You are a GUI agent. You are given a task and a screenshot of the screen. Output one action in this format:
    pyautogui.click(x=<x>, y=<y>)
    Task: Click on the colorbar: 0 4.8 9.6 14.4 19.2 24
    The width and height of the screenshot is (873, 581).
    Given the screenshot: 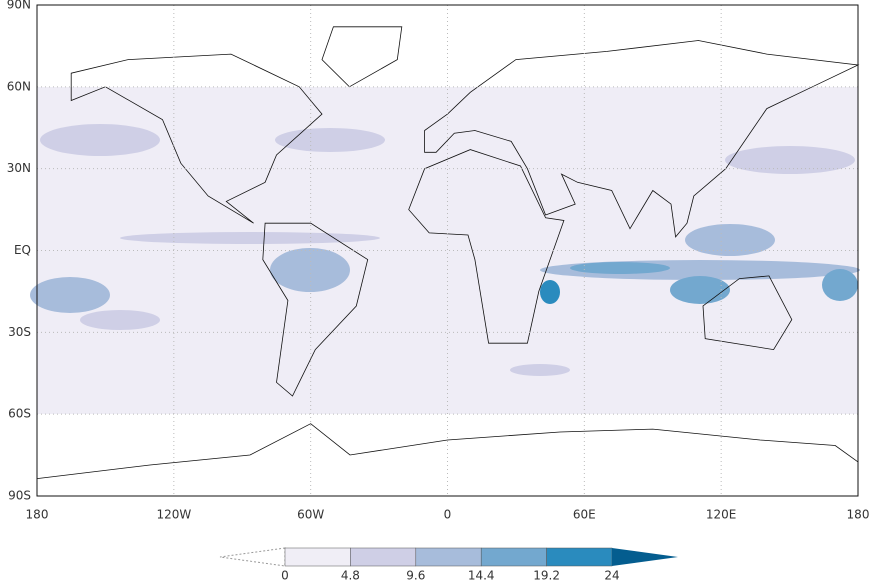 What is the action you would take?
    pyautogui.click(x=448, y=564)
    